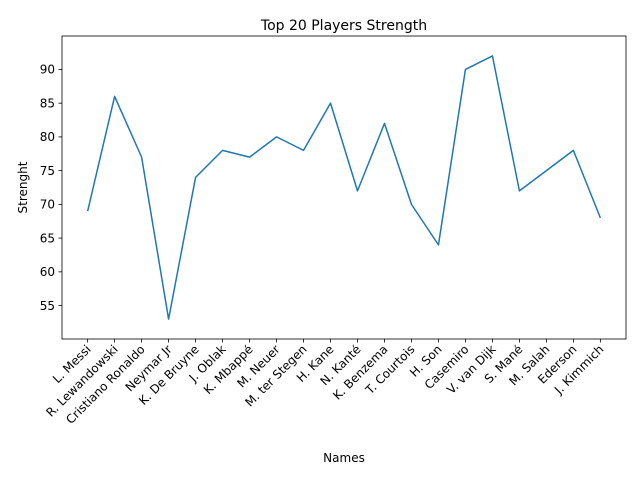 The height and width of the screenshot is (480, 640). Describe the element at coordinates (47, 306) in the screenshot. I see `y-tick-label: 55` at that location.